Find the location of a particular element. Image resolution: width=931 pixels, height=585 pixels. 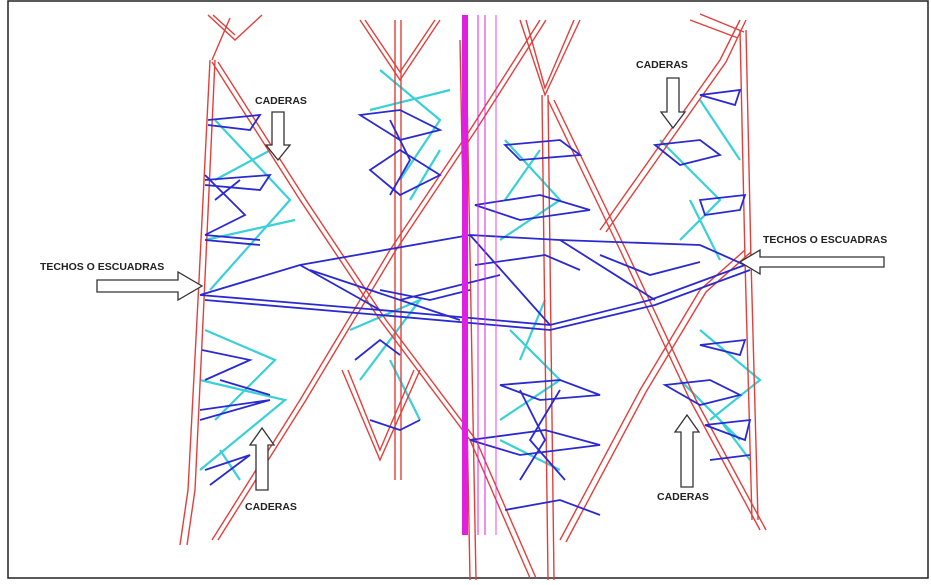

label-caderas-bottom-right: CADERAS is located at coordinates (683, 497).